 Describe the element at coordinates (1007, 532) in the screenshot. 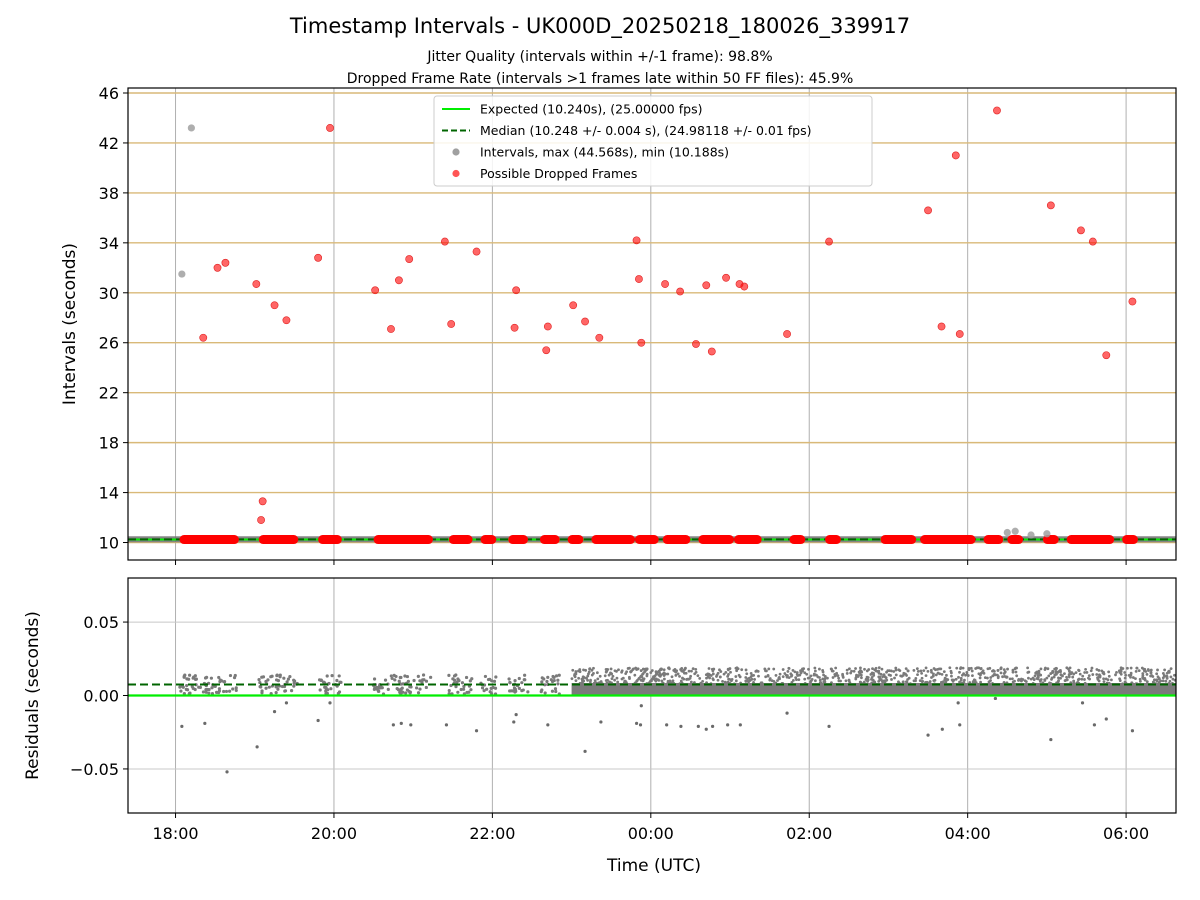

I see `interval-point` at that location.